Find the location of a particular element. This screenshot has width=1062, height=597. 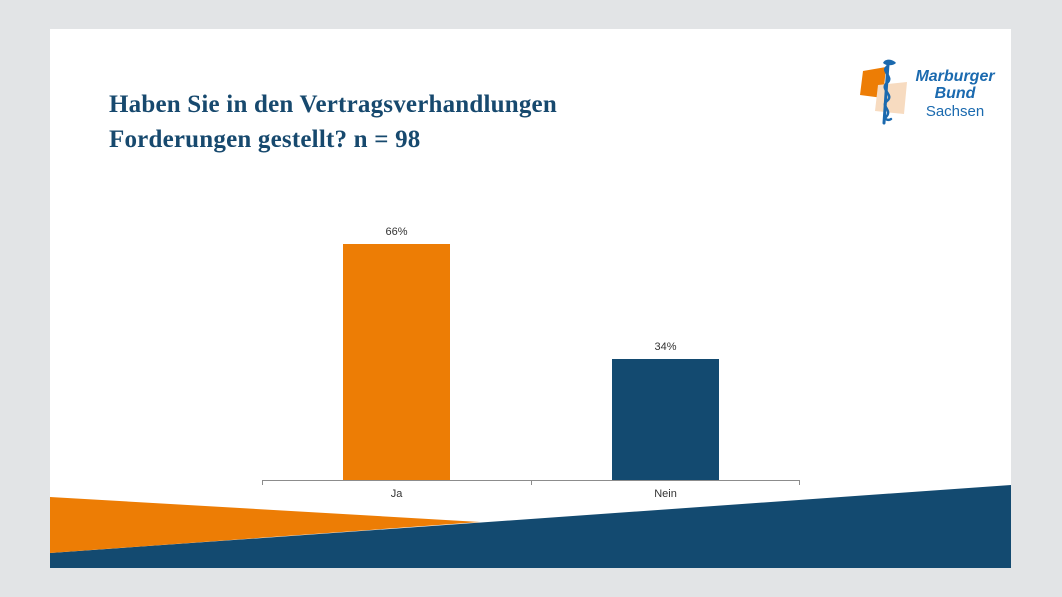

bar-nein is located at coordinates (665, 419).